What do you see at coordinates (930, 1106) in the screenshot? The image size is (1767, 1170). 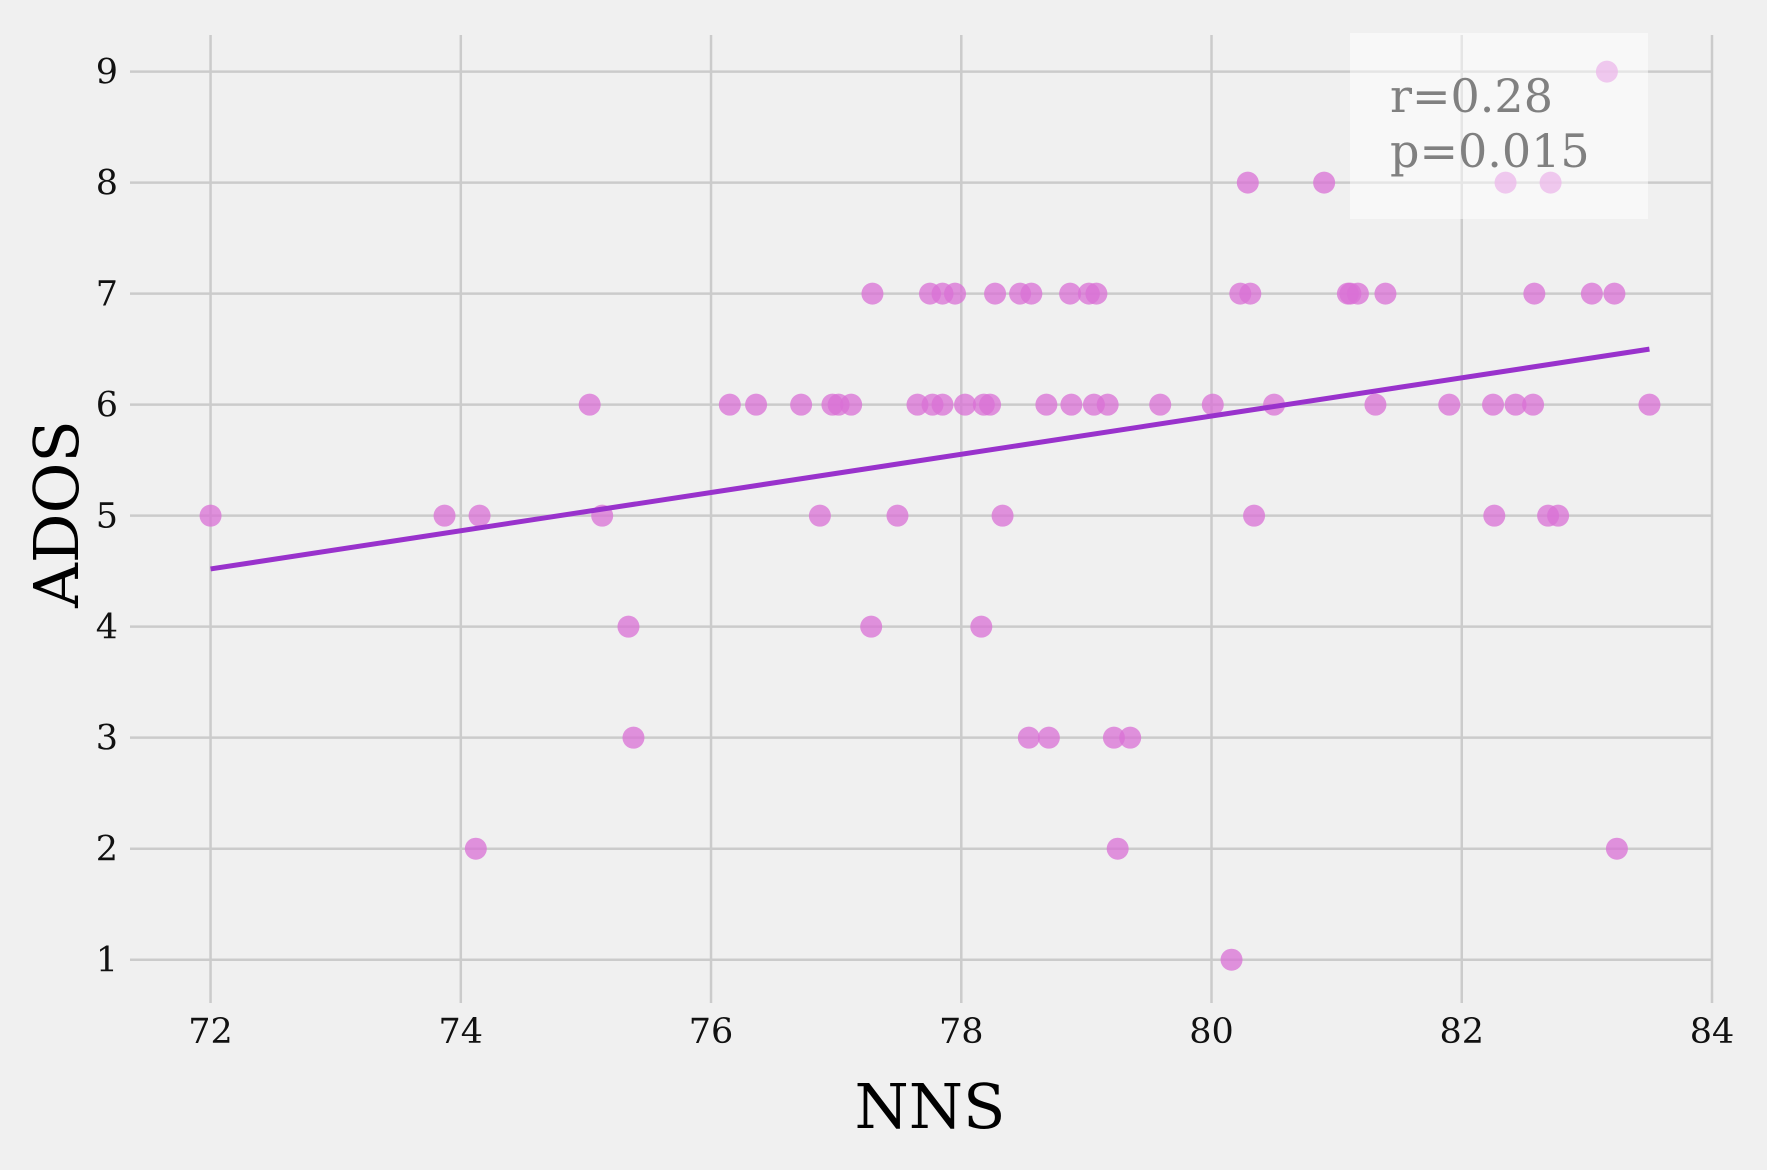 I see `x-axis-title: NNS` at bounding box center [930, 1106].